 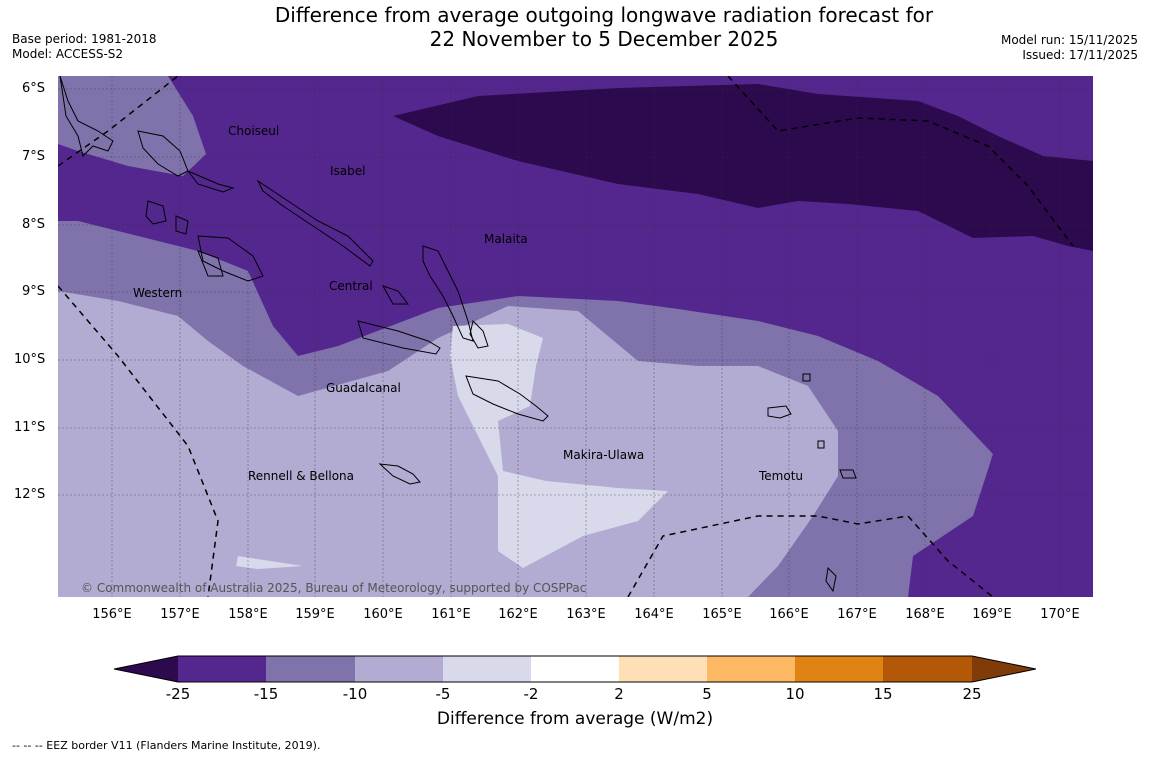 What do you see at coordinates (180, 614) in the screenshot?
I see `lon-label-157e: 157°E` at bounding box center [180, 614].